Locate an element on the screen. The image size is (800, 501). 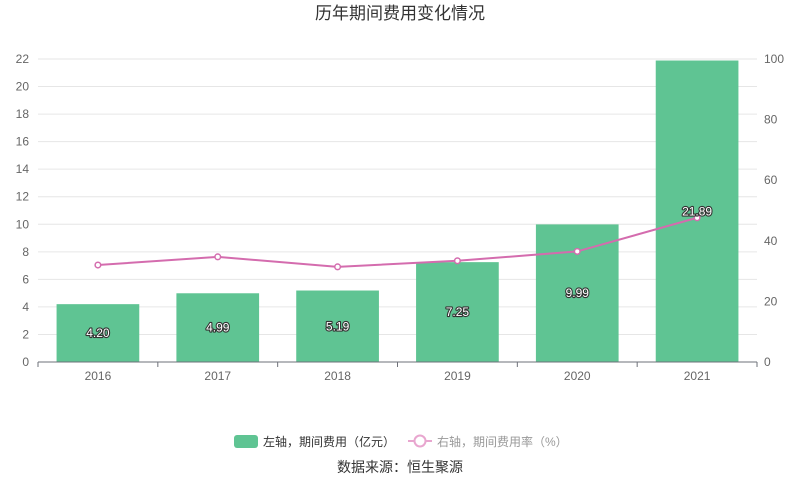
right-tick-label: 100 is located at coordinates (774, 59).